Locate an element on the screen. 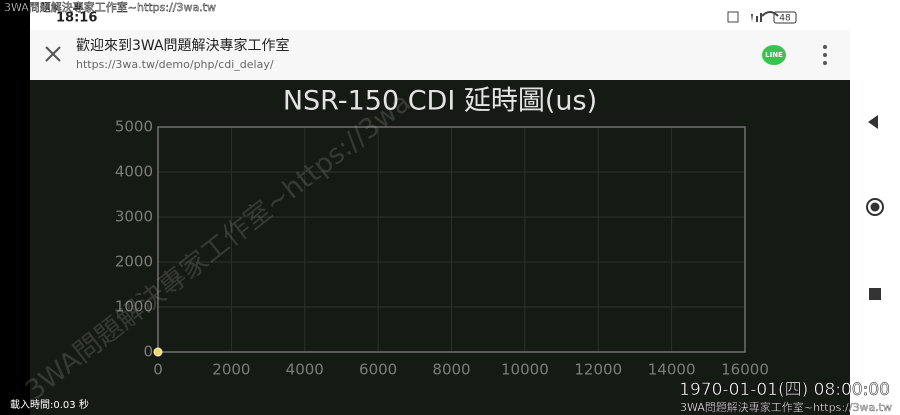 The height and width of the screenshot is (415, 900). x-tick-label: 14000 is located at coordinates (672, 370).